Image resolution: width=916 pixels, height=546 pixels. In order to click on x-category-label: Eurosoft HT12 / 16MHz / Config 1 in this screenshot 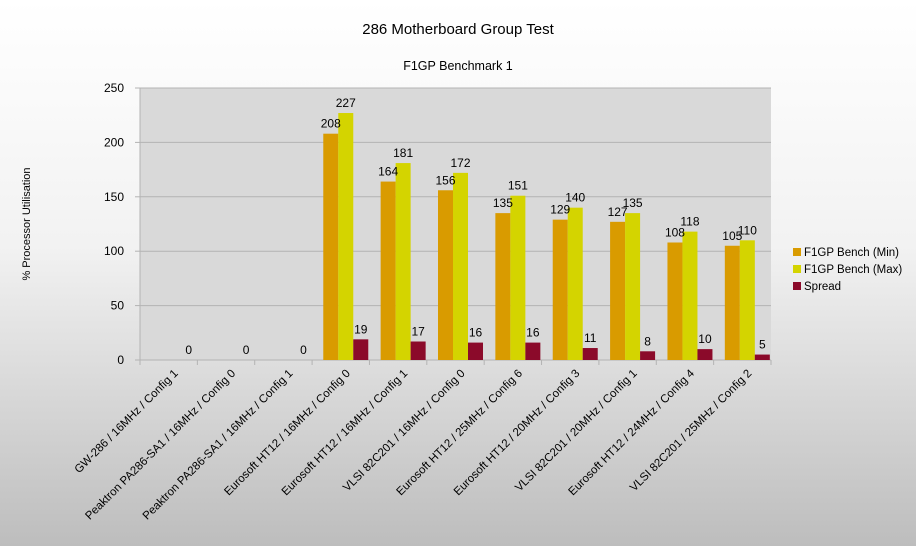, I will do `click(345, 433)`.